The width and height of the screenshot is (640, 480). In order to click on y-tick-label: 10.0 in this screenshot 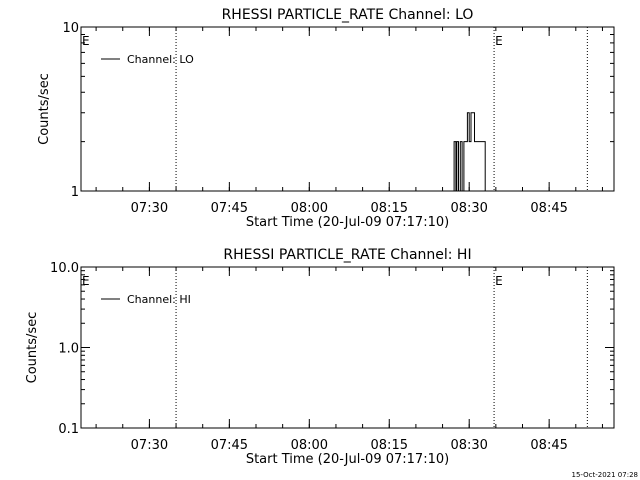, I will do `click(64, 268)`.